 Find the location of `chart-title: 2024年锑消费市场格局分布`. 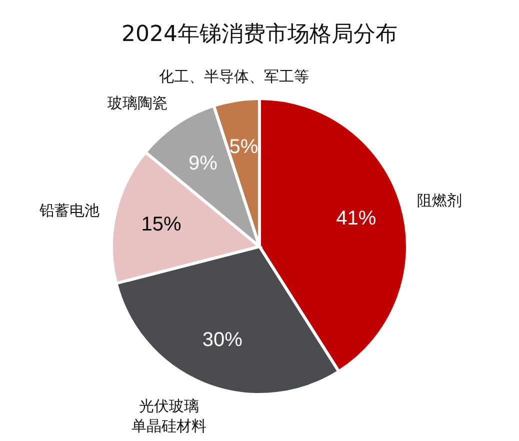

chart-title: 2024年锑消费市场格局分布 is located at coordinates (260, 34).